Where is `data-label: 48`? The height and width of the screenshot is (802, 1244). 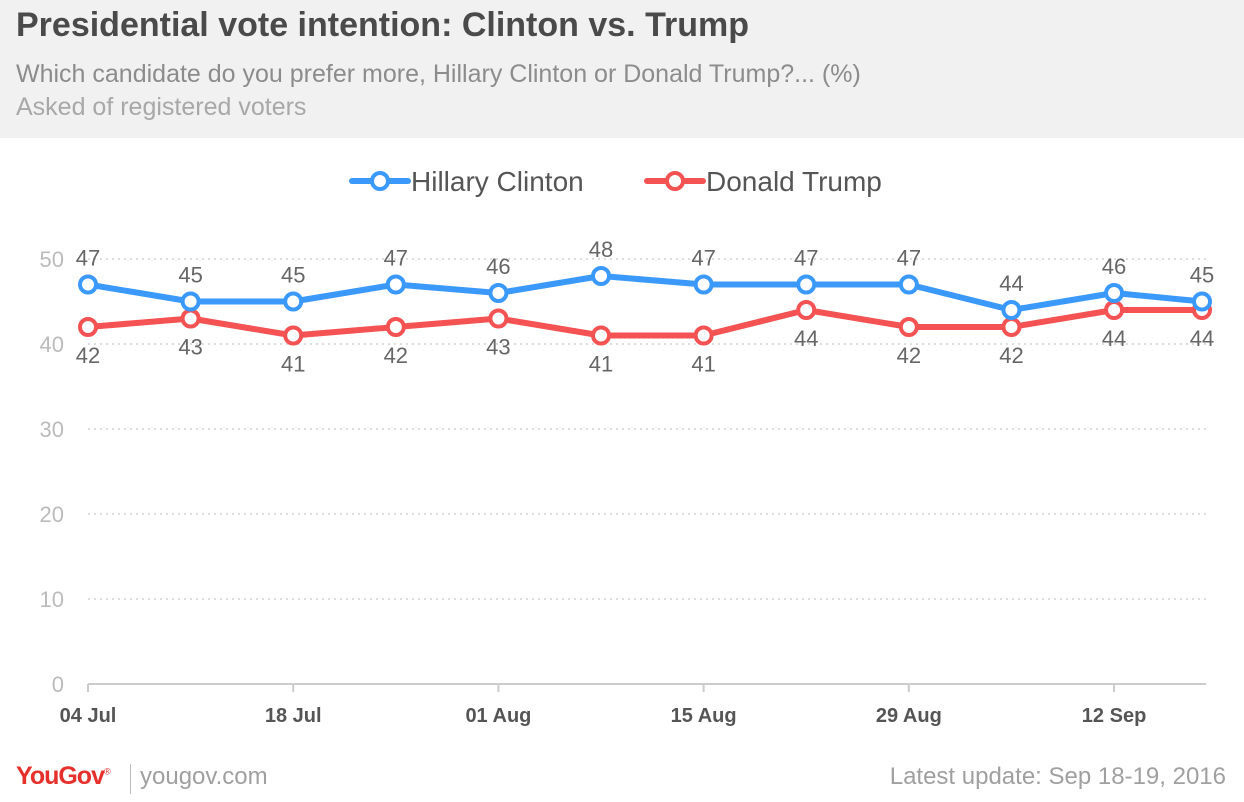 data-label: 48 is located at coordinates (601, 249).